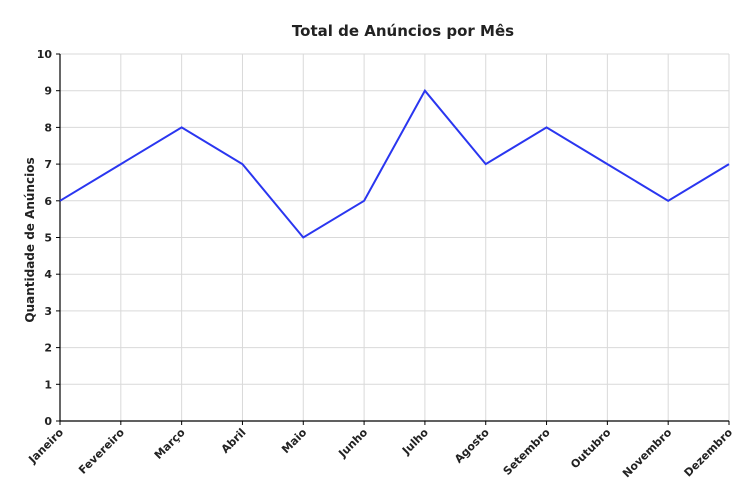 Image resolution: width=754 pixels, height=504 pixels. Describe the element at coordinates (234, 441) in the screenshot. I see `x-tick-label: Abril` at that location.